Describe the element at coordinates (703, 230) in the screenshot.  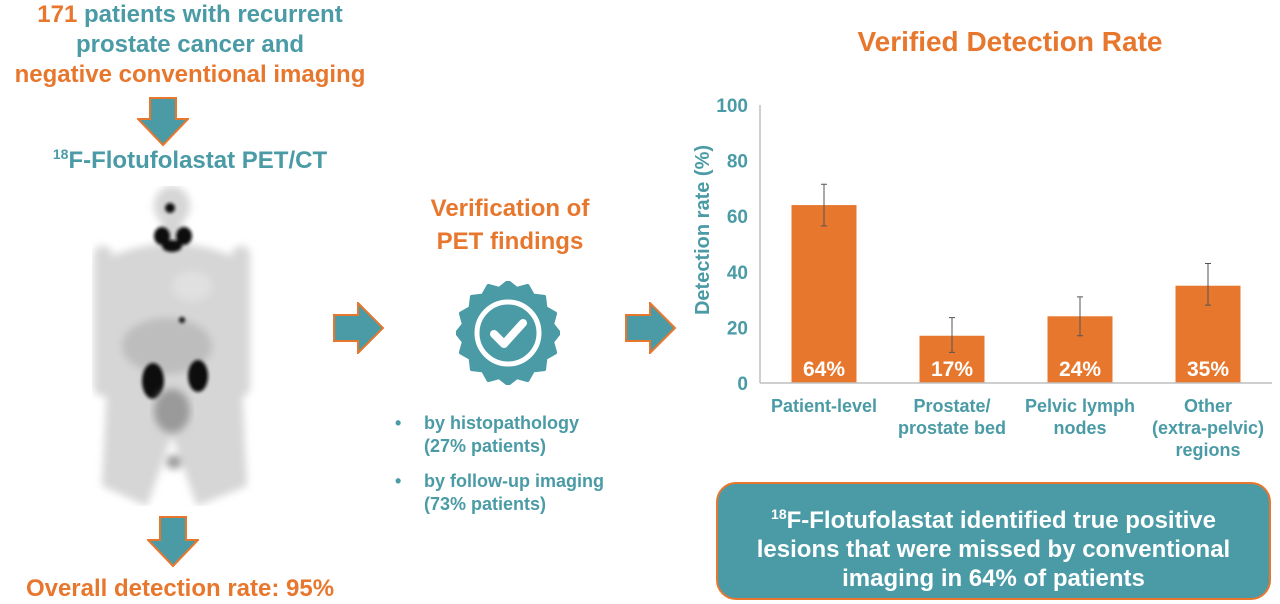
I see `y-axis-label: Detection rate (%)` at that location.